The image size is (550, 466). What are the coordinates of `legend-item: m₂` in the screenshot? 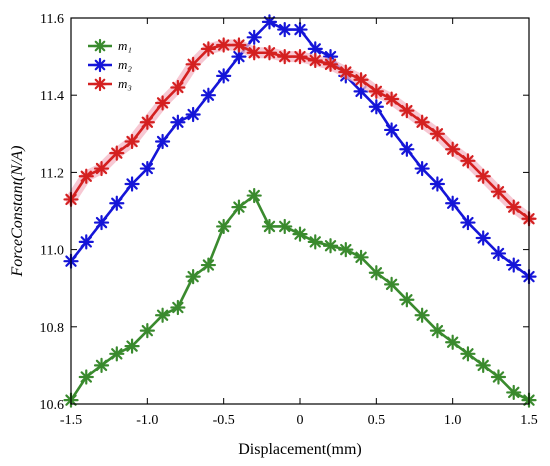 It's located at (110, 65).